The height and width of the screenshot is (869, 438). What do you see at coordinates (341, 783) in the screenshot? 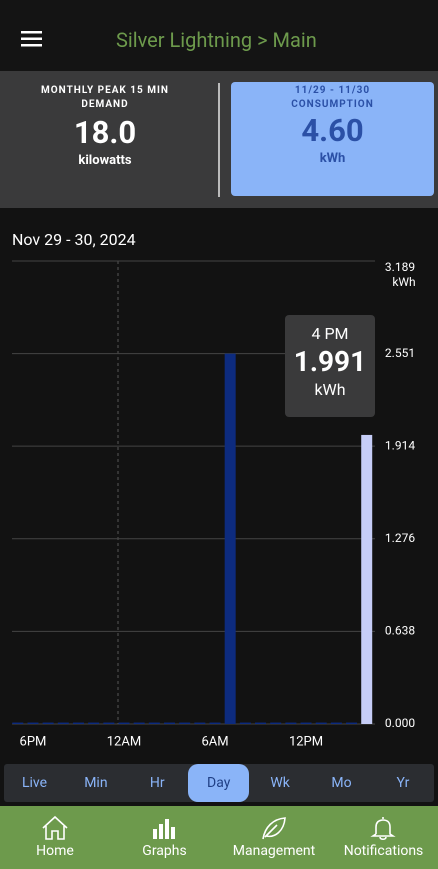
I see `range-tab: Mo` at bounding box center [341, 783].